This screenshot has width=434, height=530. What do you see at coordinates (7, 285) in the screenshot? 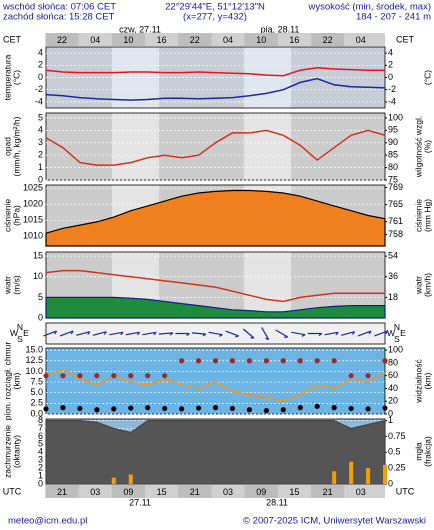
I see `y-axis-label: wiatr` at bounding box center [7, 285].